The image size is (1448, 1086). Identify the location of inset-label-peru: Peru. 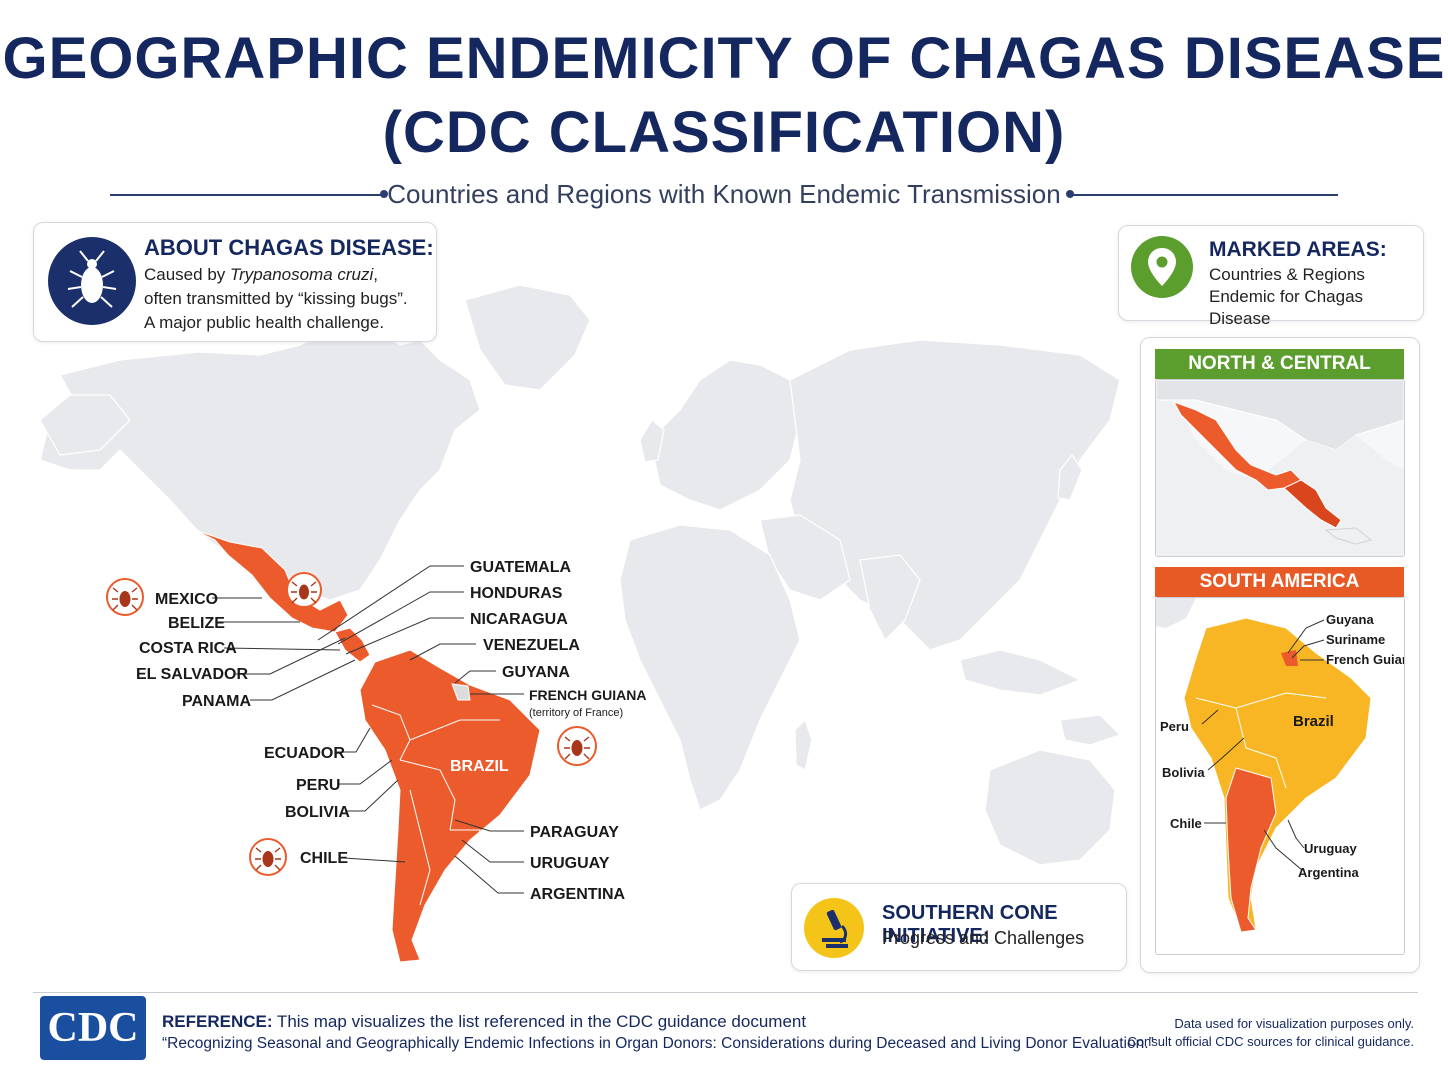
(1174, 726).